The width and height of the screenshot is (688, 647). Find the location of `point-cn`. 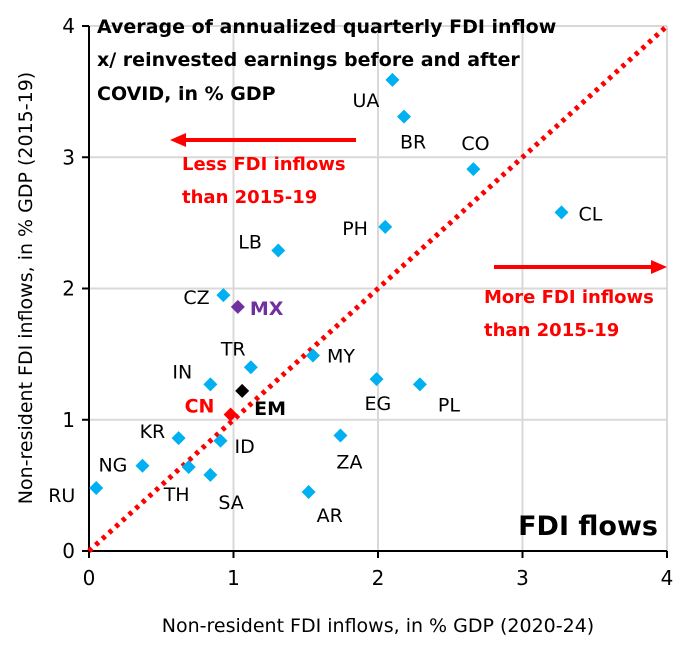

point-cn is located at coordinates (230, 414).